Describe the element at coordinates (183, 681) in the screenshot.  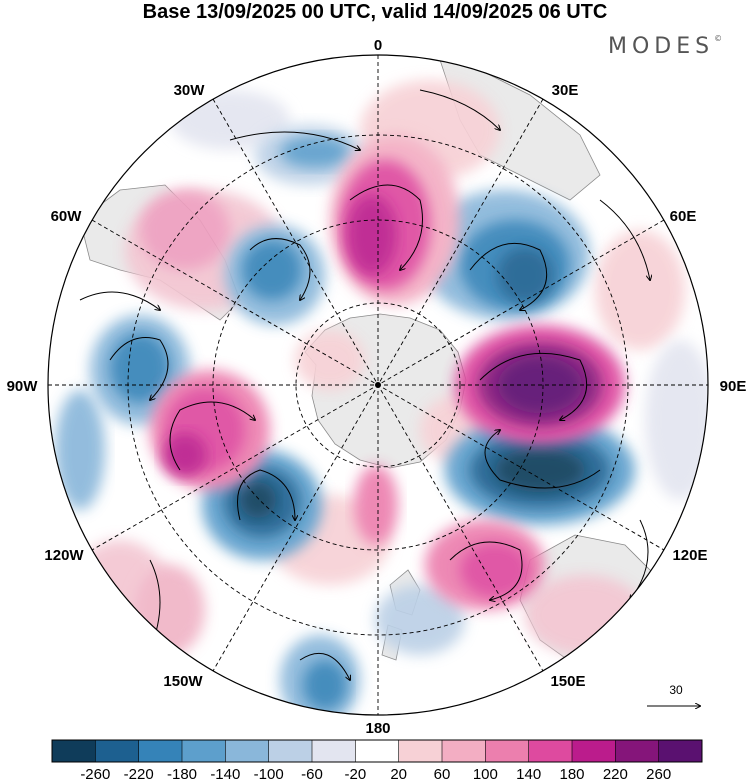
I see `lon-label-150w: 150W` at that location.